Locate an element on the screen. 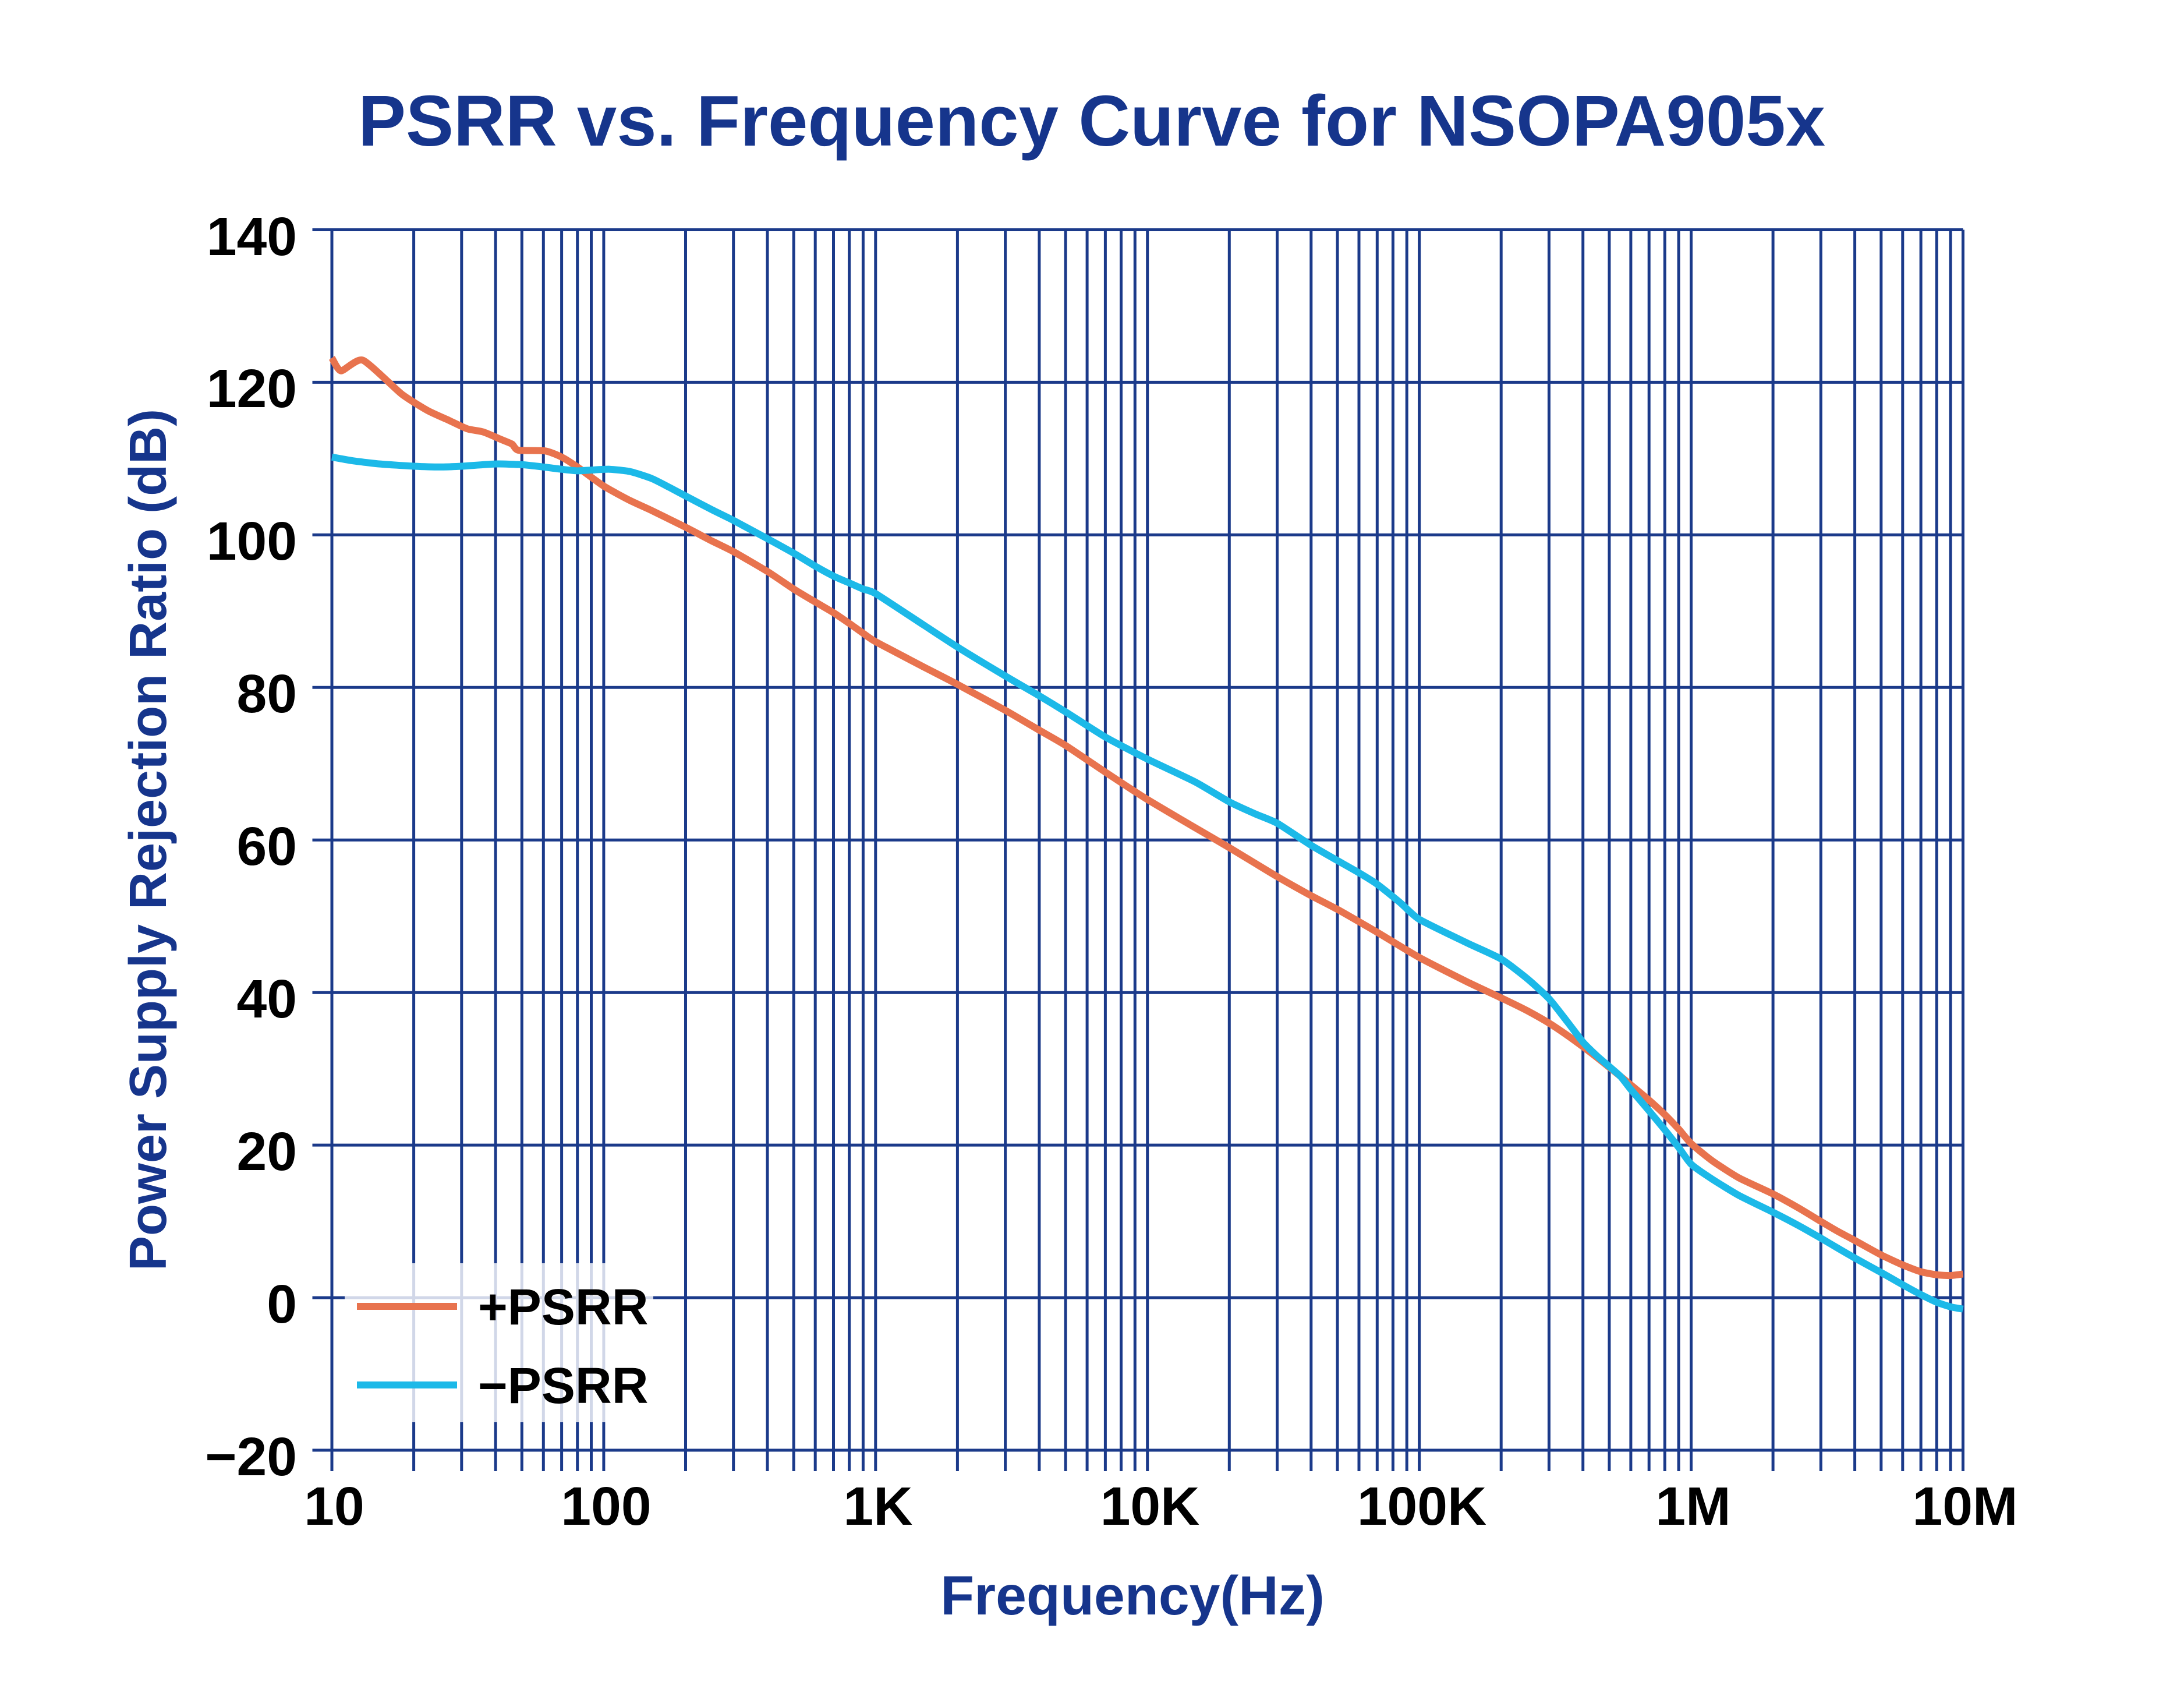 This screenshot has height=1689, width=2184. svg-text: 120 is located at coordinates (252, 389).